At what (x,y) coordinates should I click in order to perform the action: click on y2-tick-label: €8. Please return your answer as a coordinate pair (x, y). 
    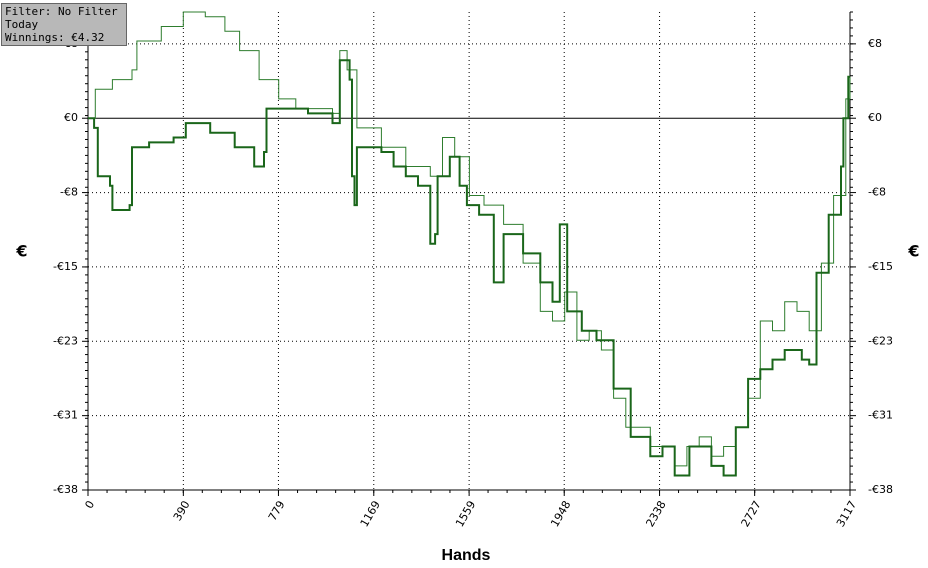
    Looking at the image, I should click on (875, 43).